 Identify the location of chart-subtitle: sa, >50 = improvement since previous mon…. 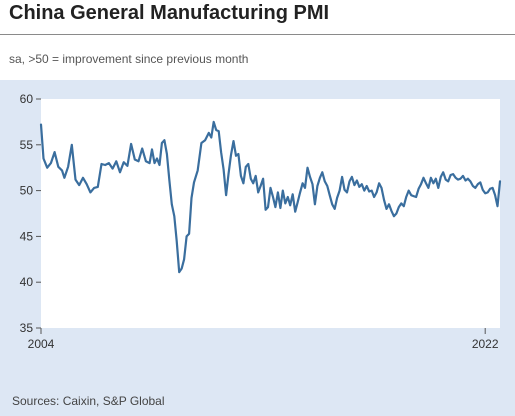
(129, 59).